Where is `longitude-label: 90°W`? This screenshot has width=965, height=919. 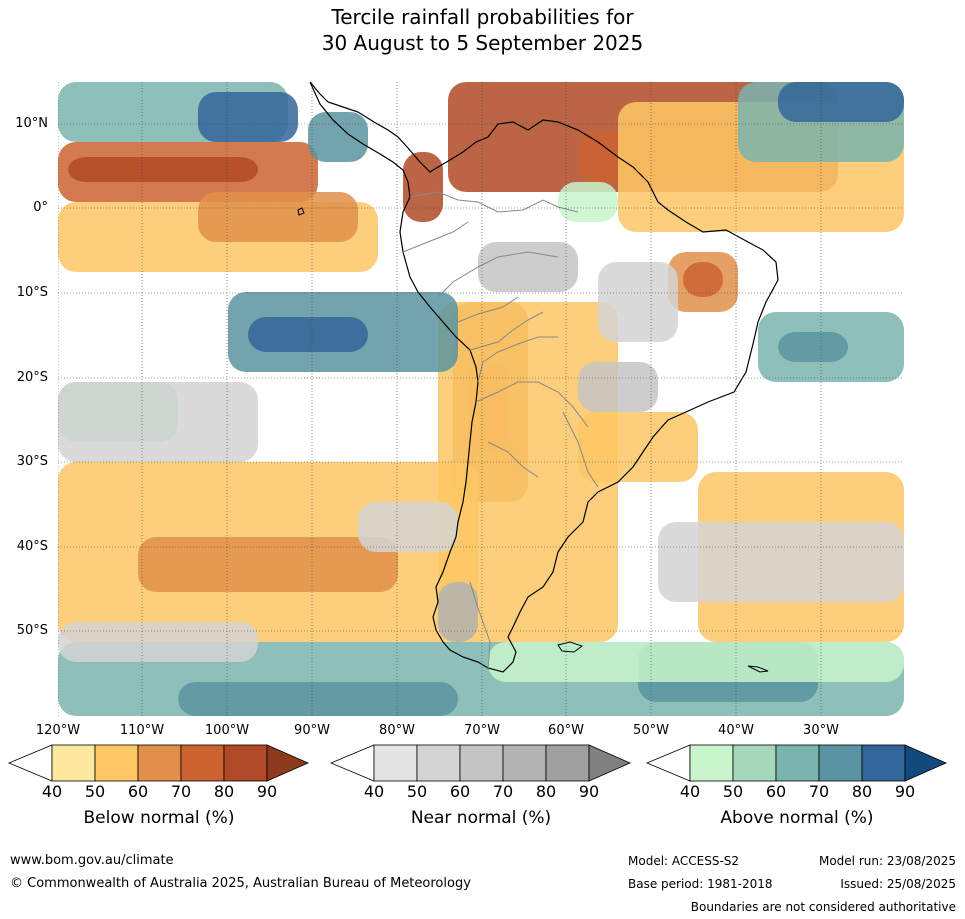
longitude-label: 90°W is located at coordinates (312, 730).